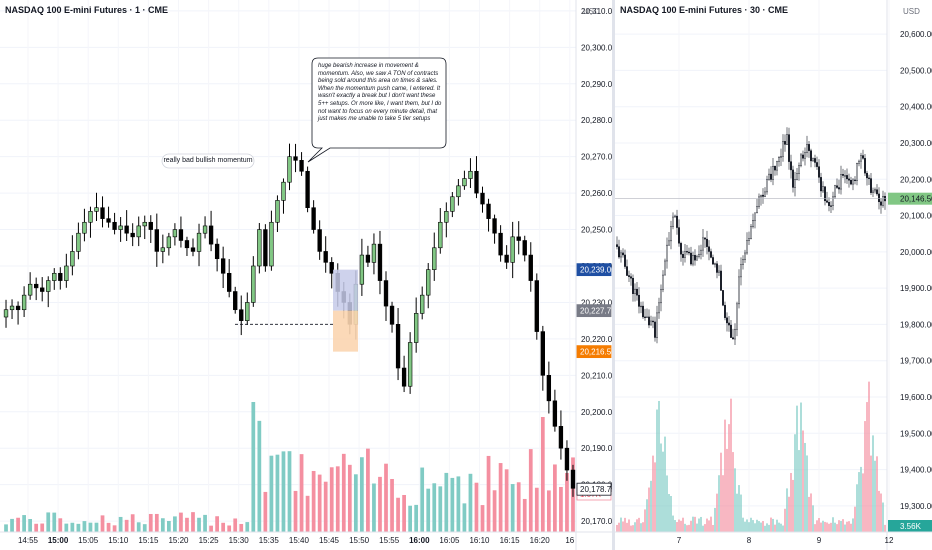 Image resolution: width=932 pixels, height=550 pixels. Describe the element at coordinates (345, 331) in the screenshot. I see `stop-loss-zone` at that location.